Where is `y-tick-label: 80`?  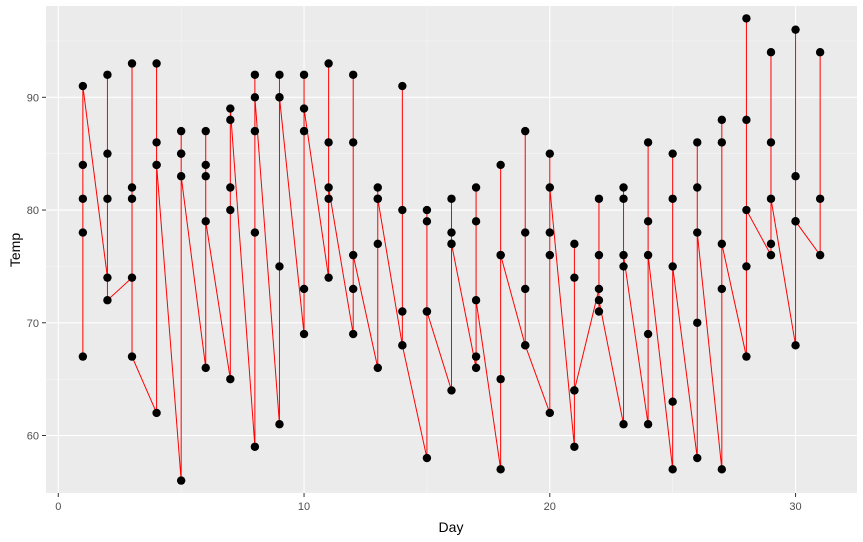
y-tick-label: 80 is located at coordinates (33, 211).